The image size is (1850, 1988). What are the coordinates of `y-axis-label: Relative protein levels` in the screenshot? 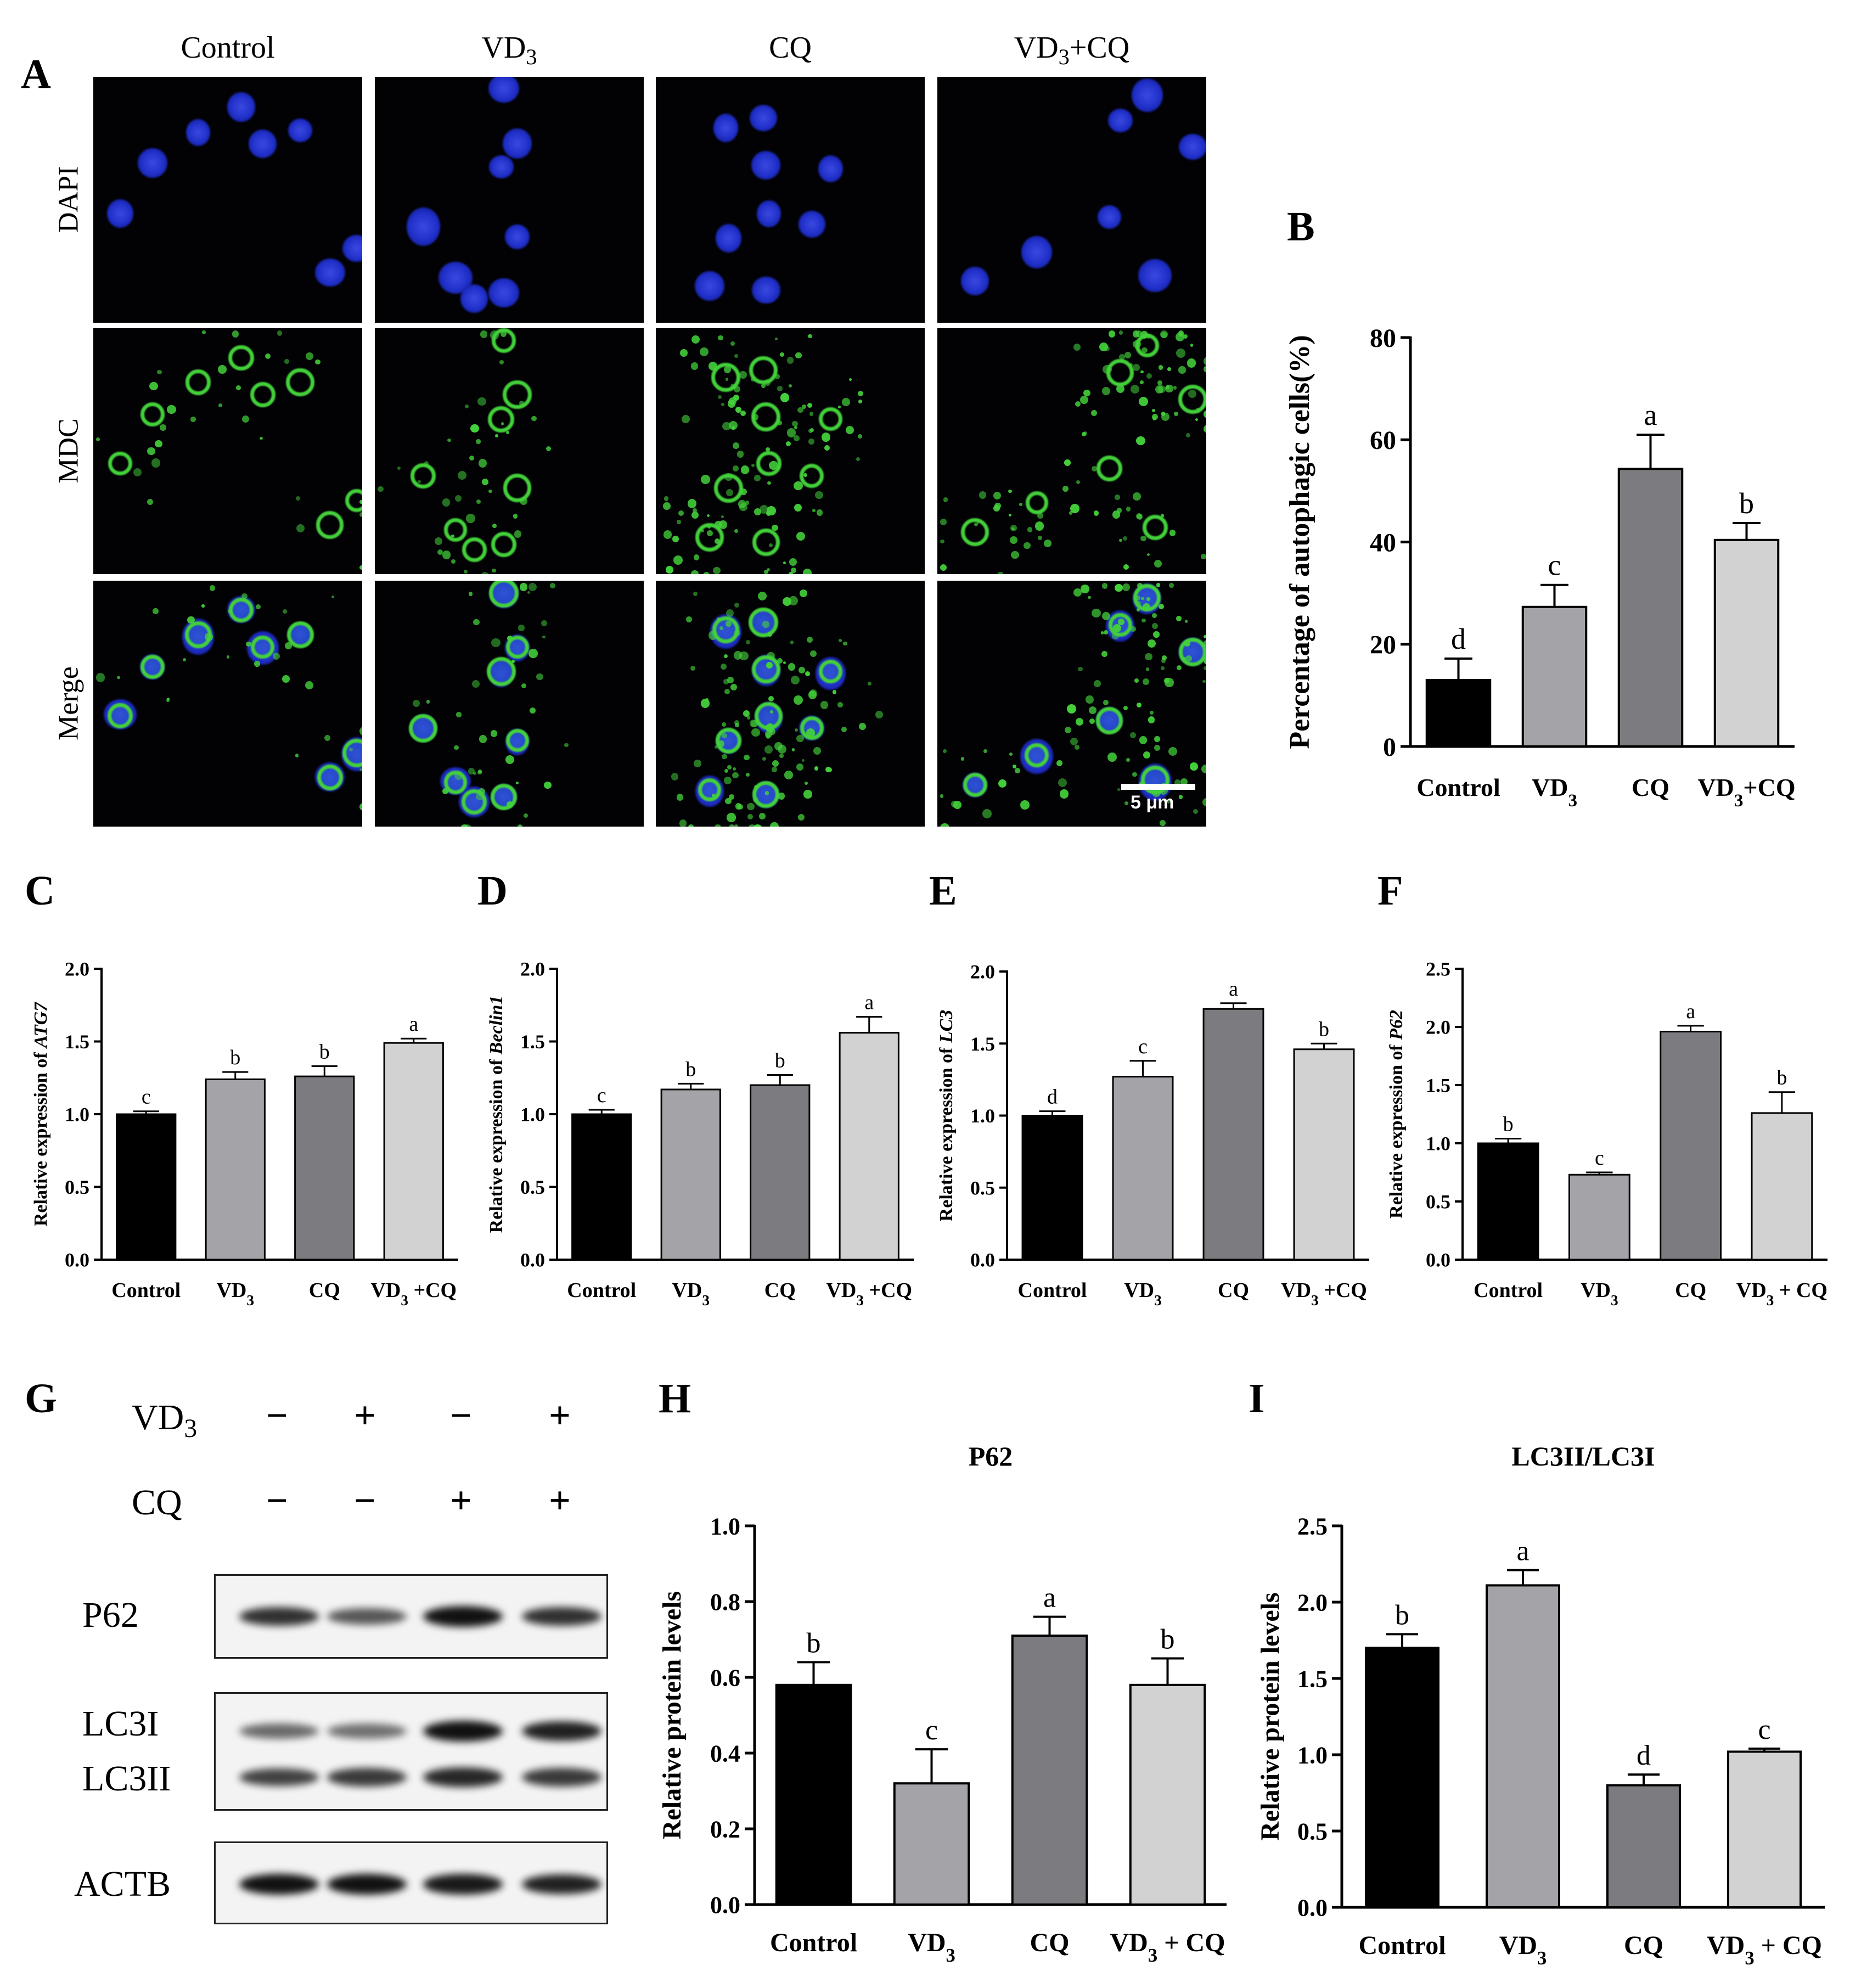 It's located at (1270, 1716).